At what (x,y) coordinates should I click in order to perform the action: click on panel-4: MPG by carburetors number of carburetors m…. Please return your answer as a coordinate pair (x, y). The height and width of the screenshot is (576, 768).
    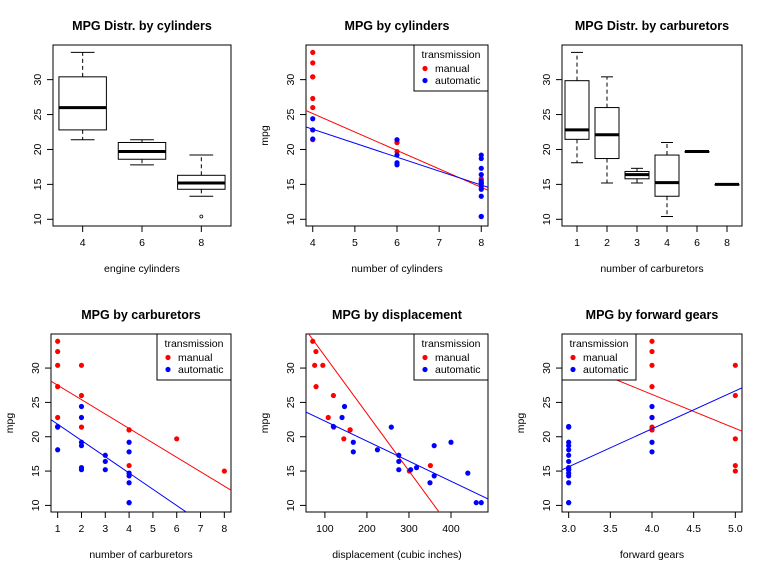
    Looking at the image, I should click on (118, 434).